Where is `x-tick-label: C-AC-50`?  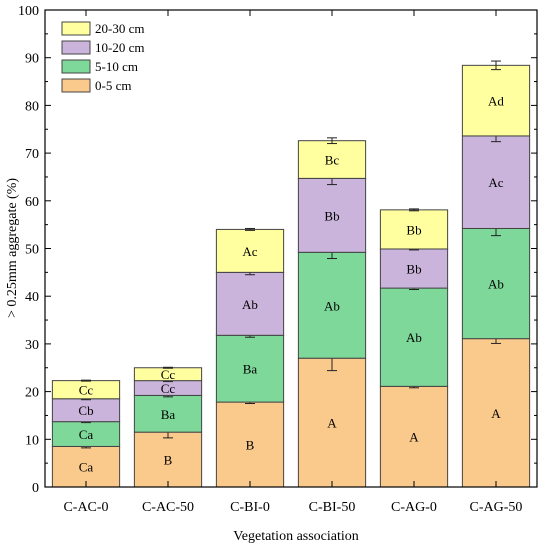 x-tick-label: C-AC-50 is located at coordinates (168, 507).